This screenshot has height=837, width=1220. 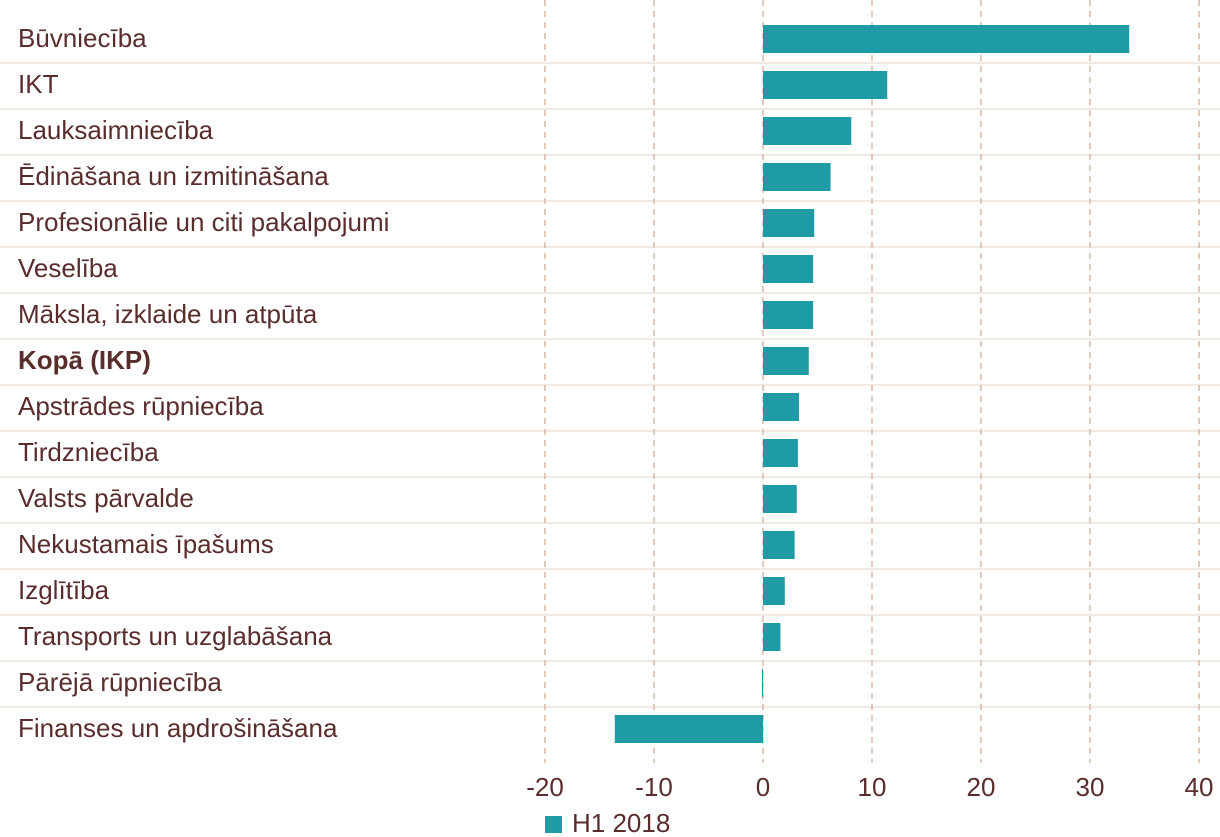 What do you see at coordinates (64, 590) in the screenshot?
I see `category-label: Izglītība` at bounding box center [64, 590].